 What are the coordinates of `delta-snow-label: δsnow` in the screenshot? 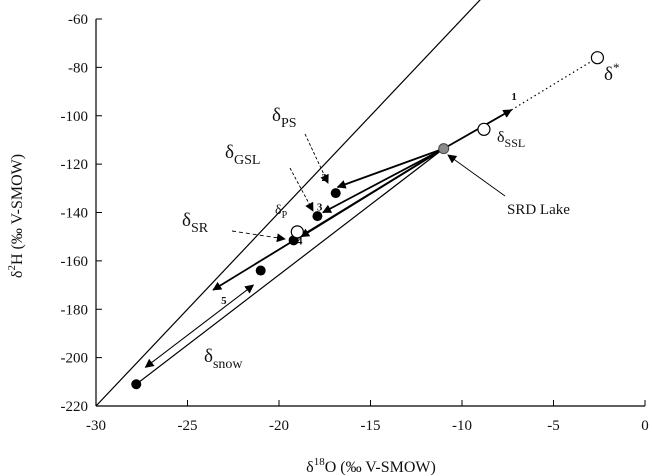 It's located at (223, 359).